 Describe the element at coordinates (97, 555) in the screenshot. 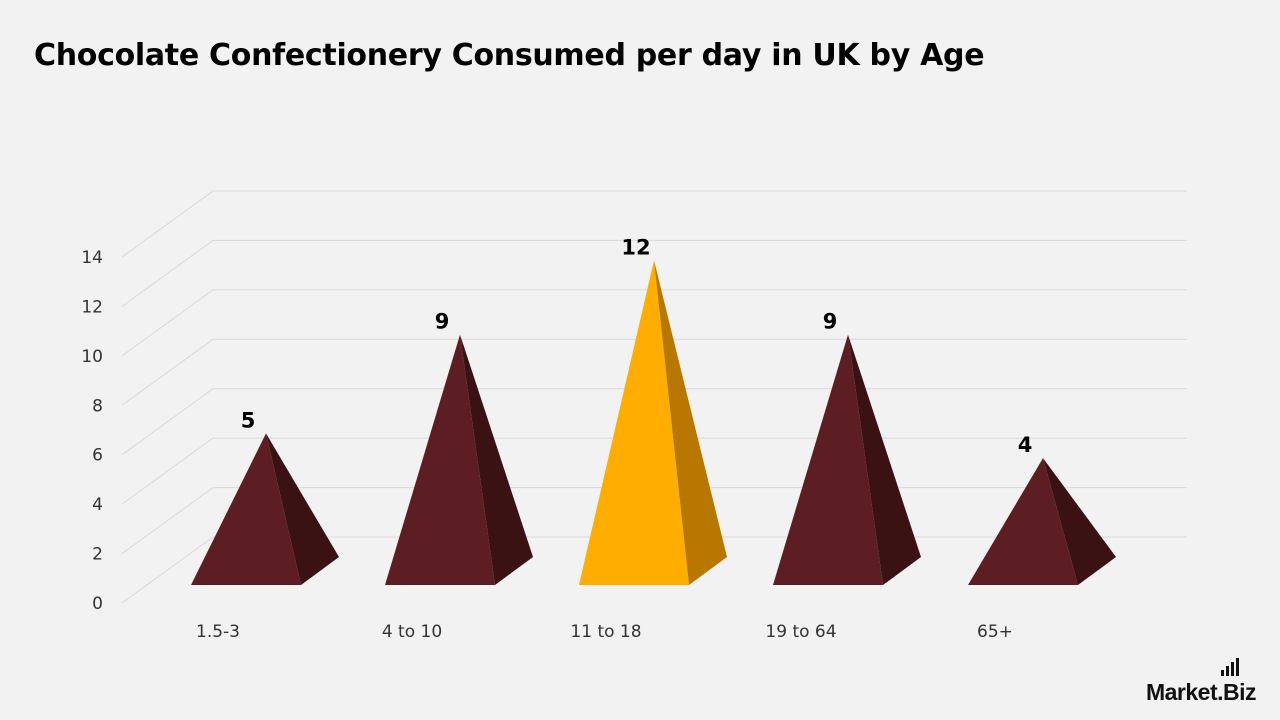

I see `y-tick-label: 2` at that location.